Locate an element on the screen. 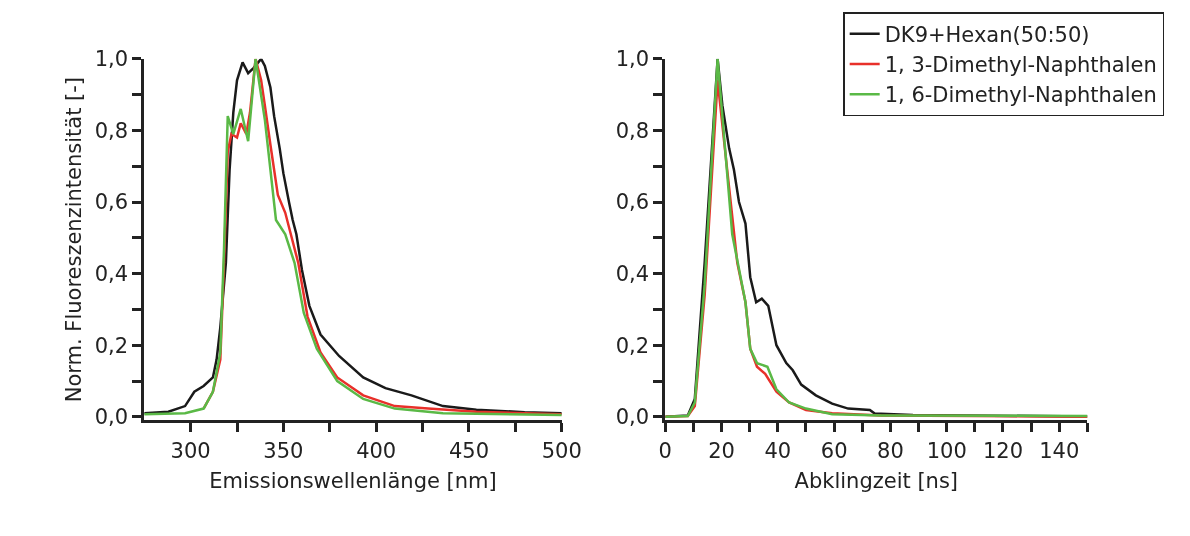 This screenshot has height=536, width=1190. x-tick-label: 450 is located at coordinates (469, 450).